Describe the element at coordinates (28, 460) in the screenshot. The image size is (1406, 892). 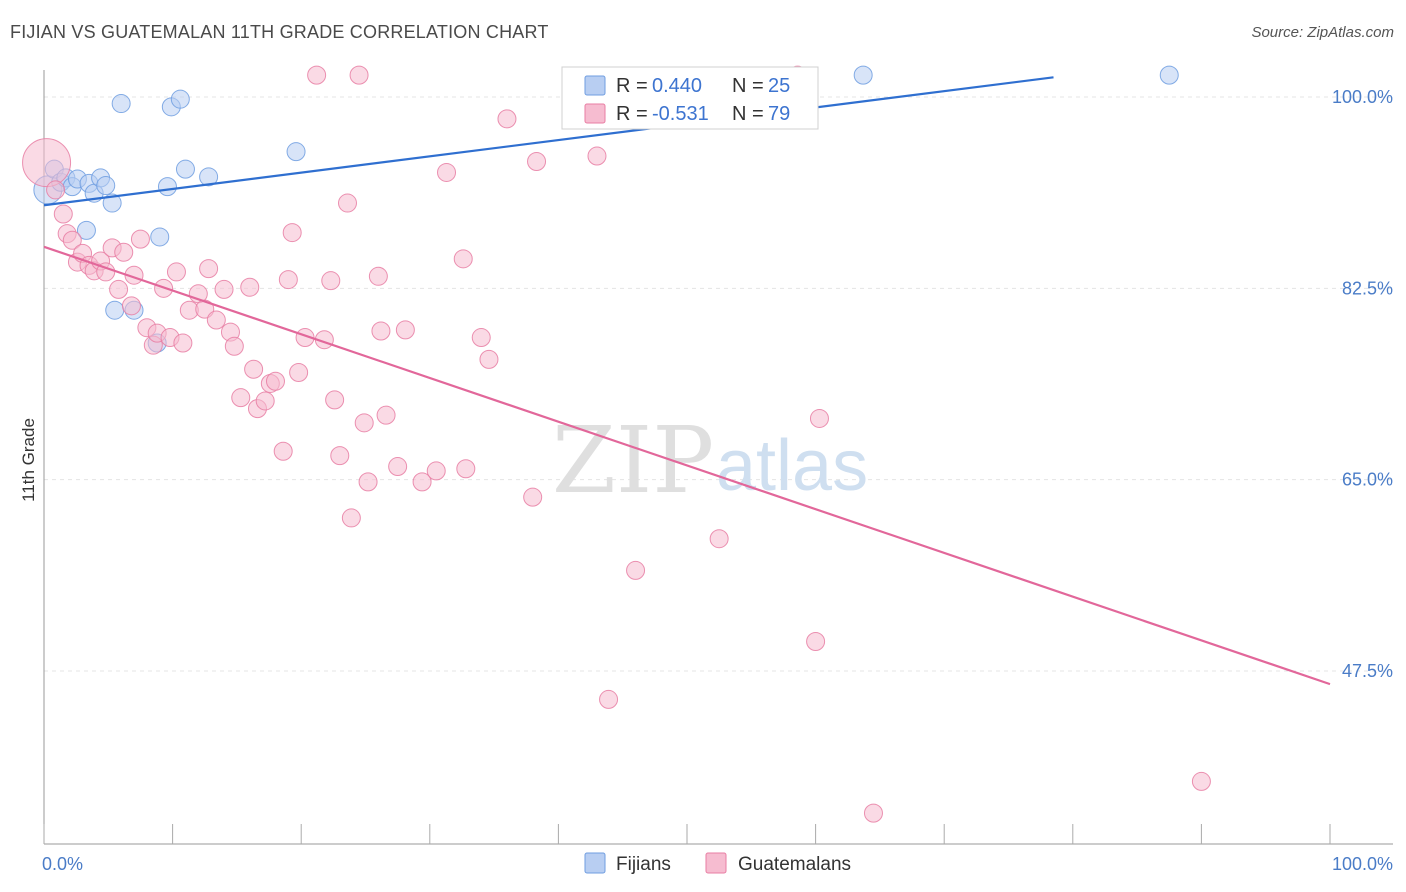
I see `y-axis-label: 11th Grade` at that location.